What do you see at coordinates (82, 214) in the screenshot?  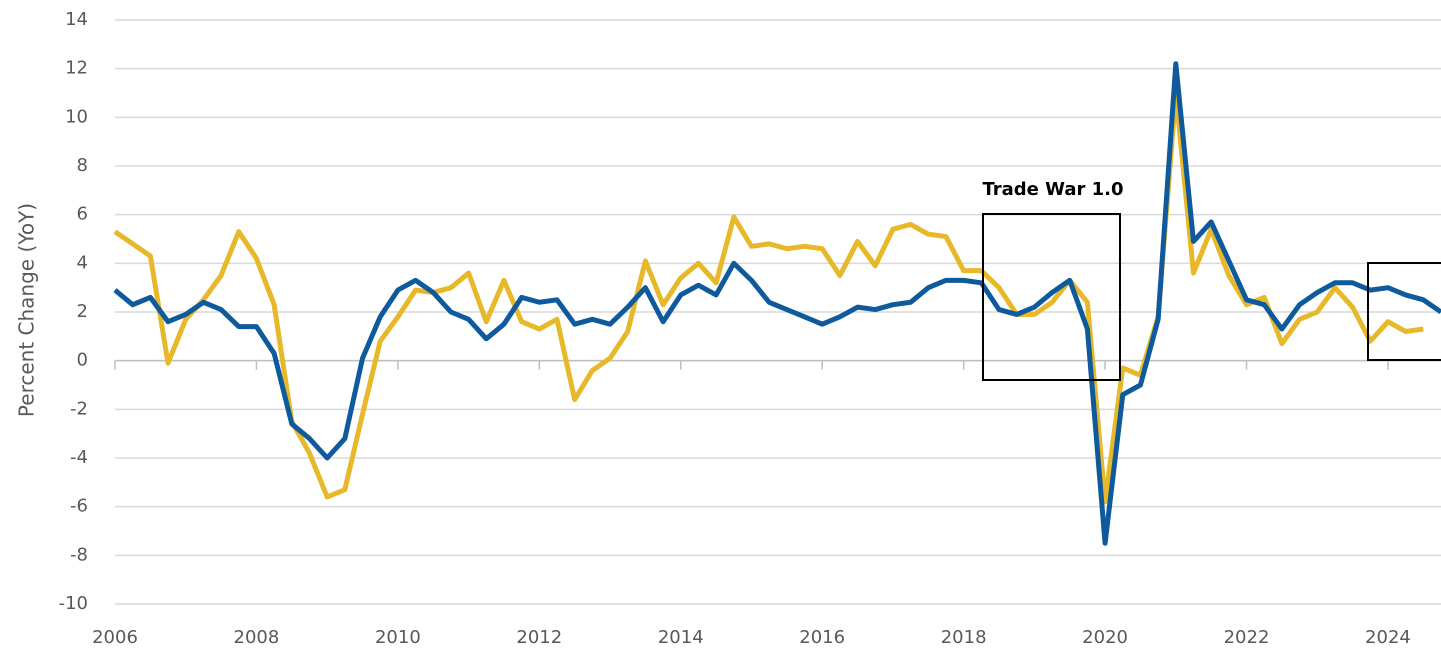 I see `y-tick-label: 6` at bounding box center [82, 214].